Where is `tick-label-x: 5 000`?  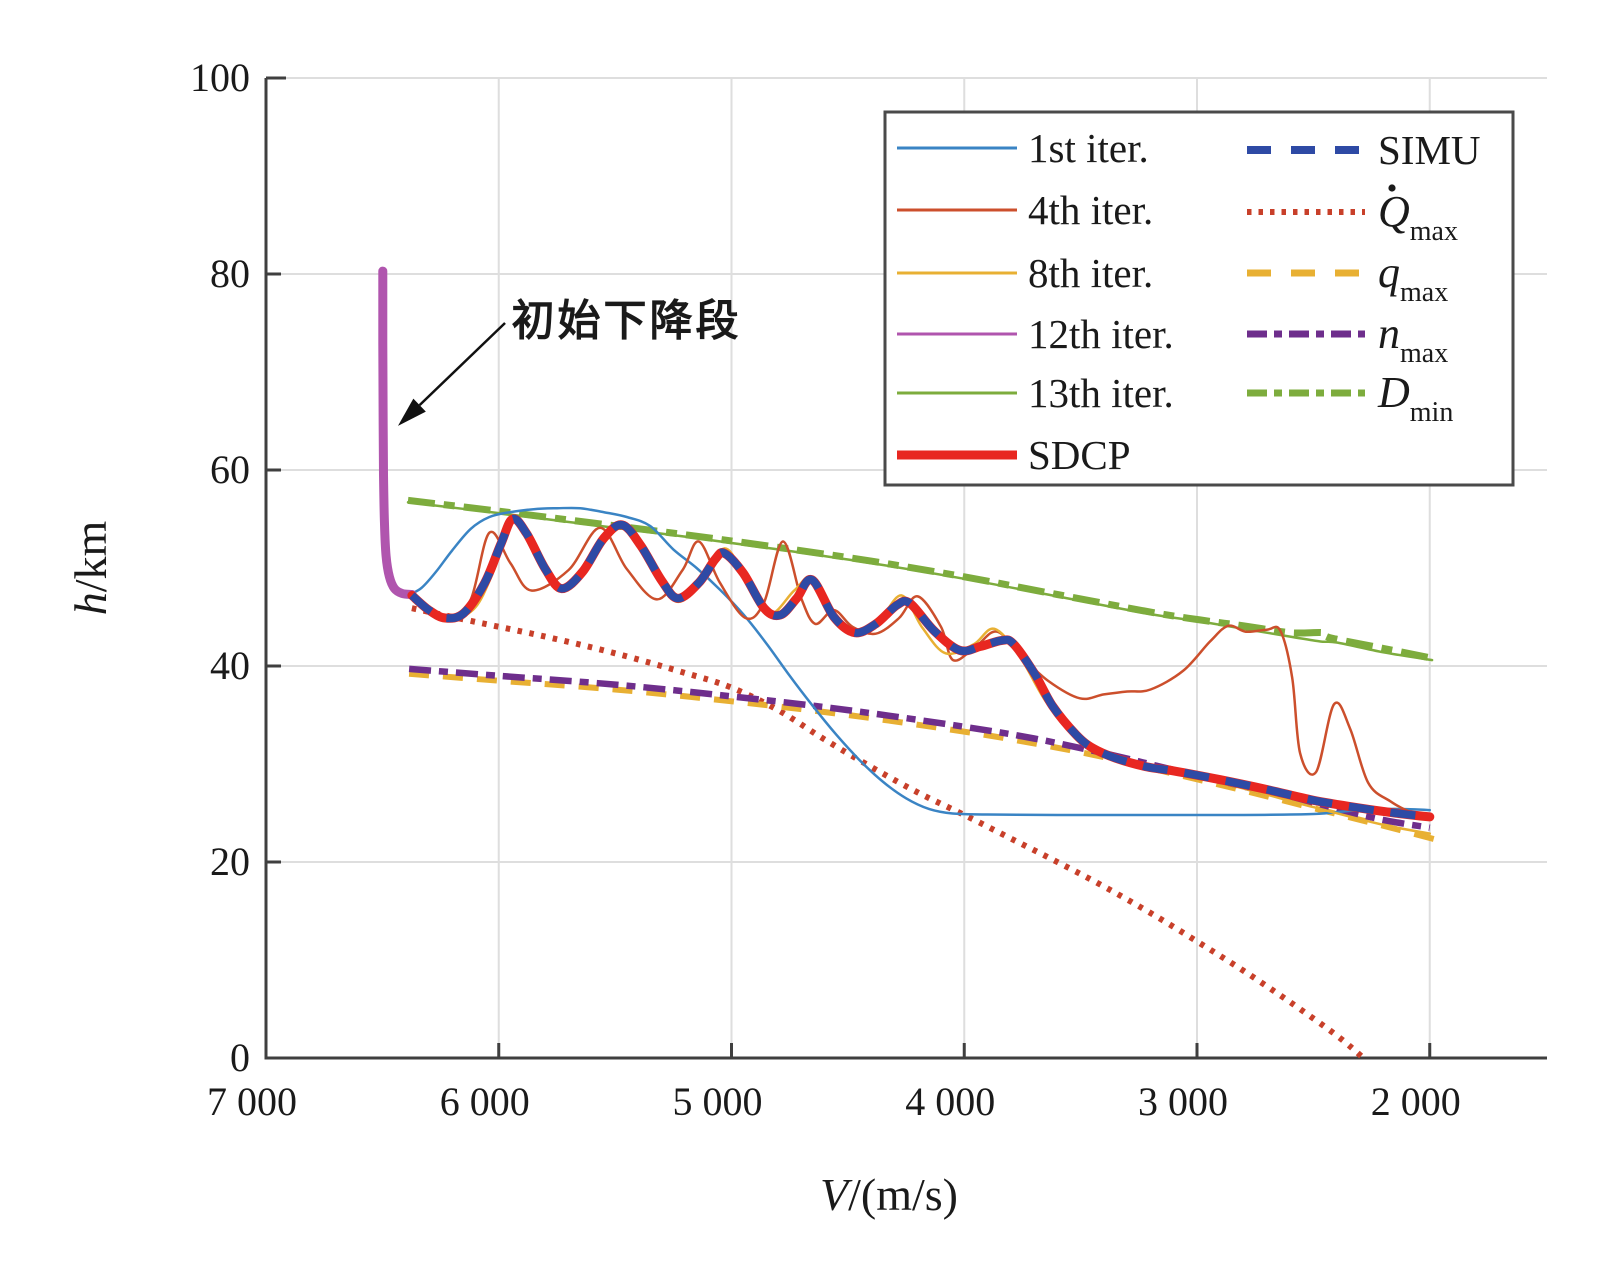
tick-label-x: 5 000 is located at coordinates (718, 1101).